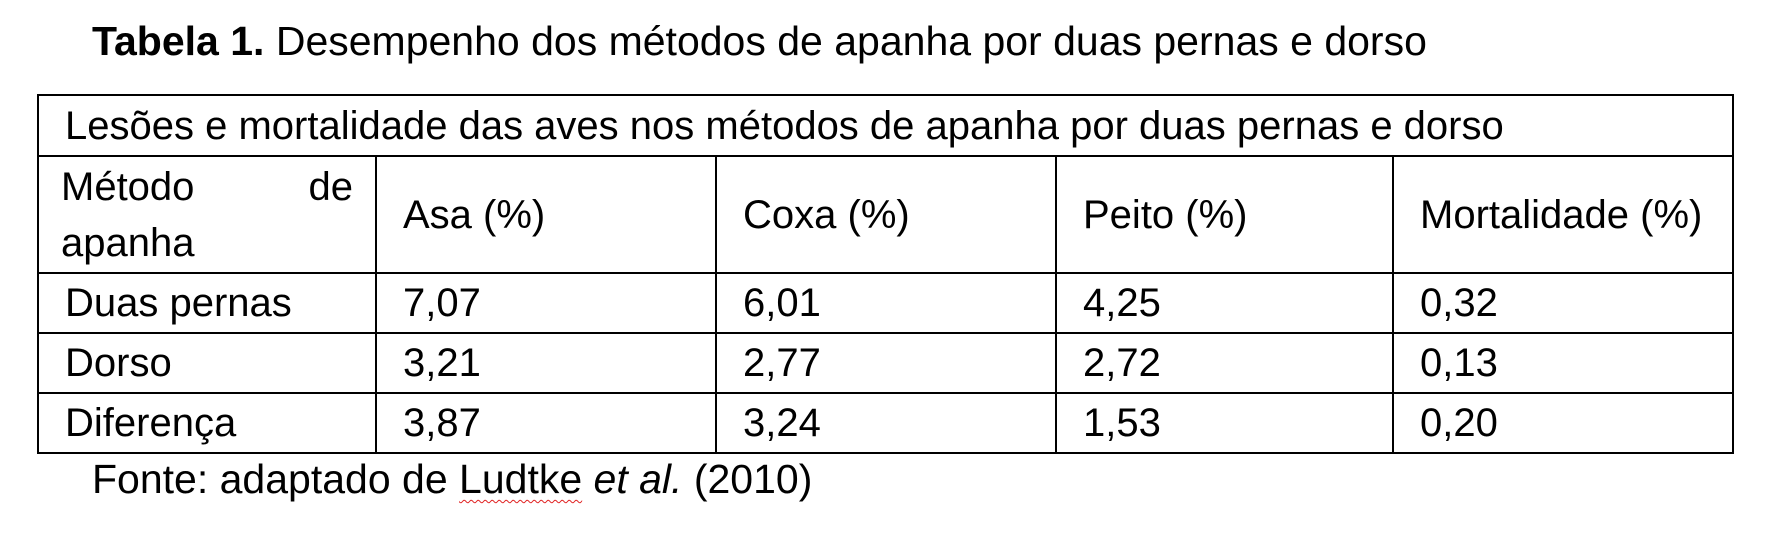 The height and width of the screenshot is (542, 1768). What do you see at coordinates (546, 363) in the screenshot?
I see `cell-wing: 3,21` at bounding box center [546, 363].